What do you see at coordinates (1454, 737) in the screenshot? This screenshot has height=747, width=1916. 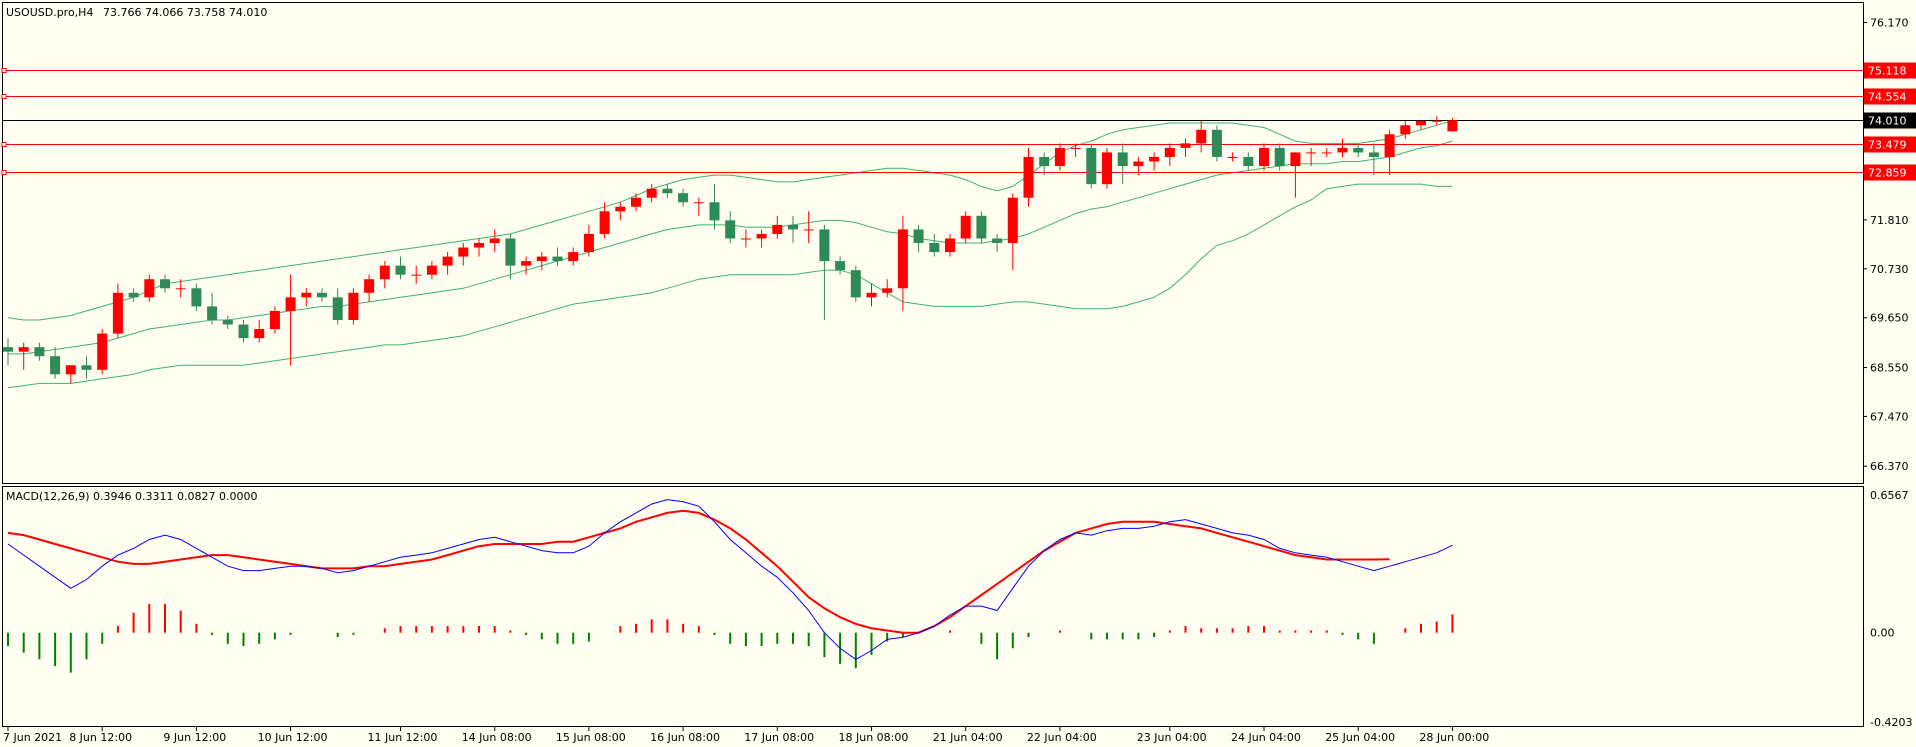 I see `time-label: 28 Jun 00:00` at bounding box center [1454, 737].